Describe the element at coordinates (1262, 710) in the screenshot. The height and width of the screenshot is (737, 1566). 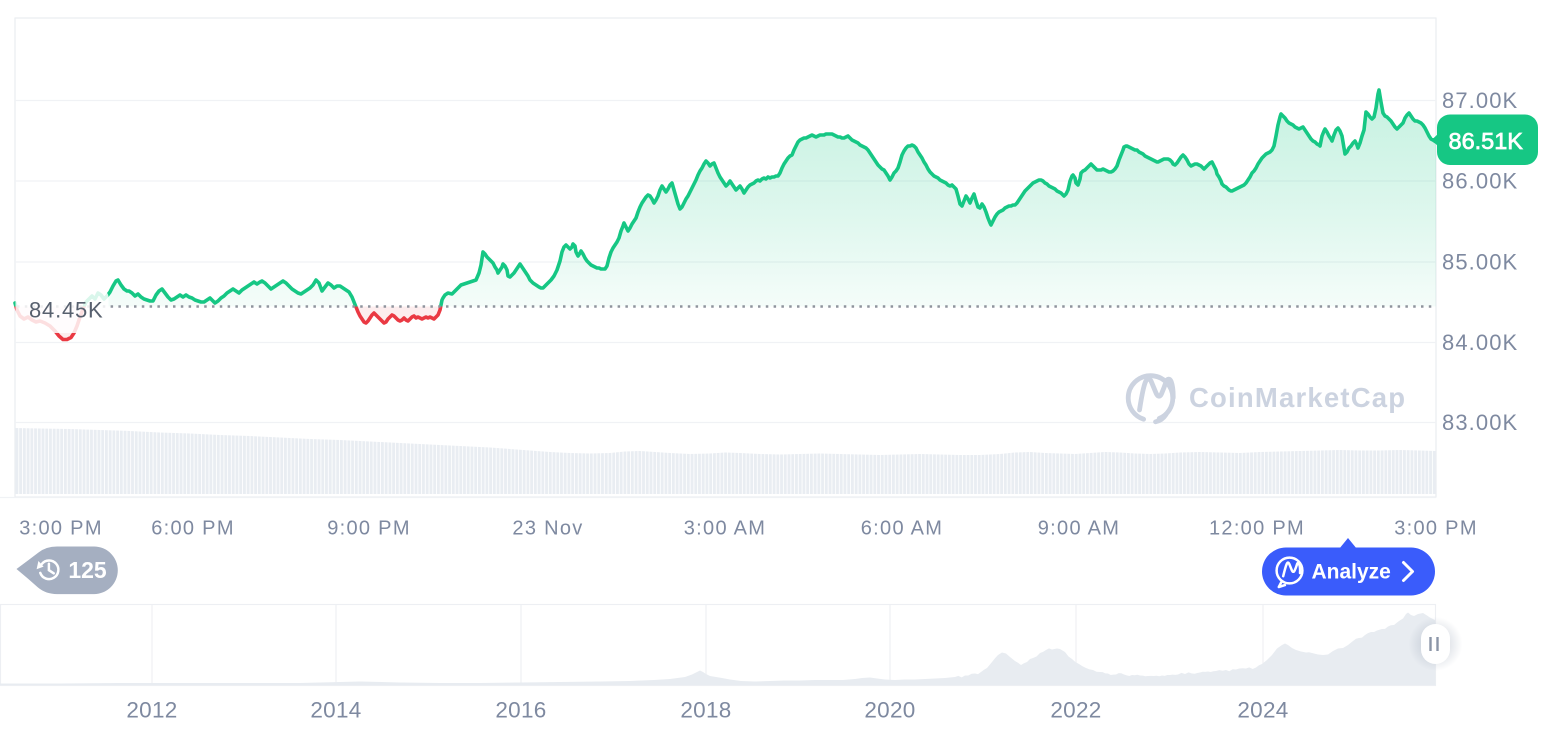
I see `svg-text: 2024` at that location.